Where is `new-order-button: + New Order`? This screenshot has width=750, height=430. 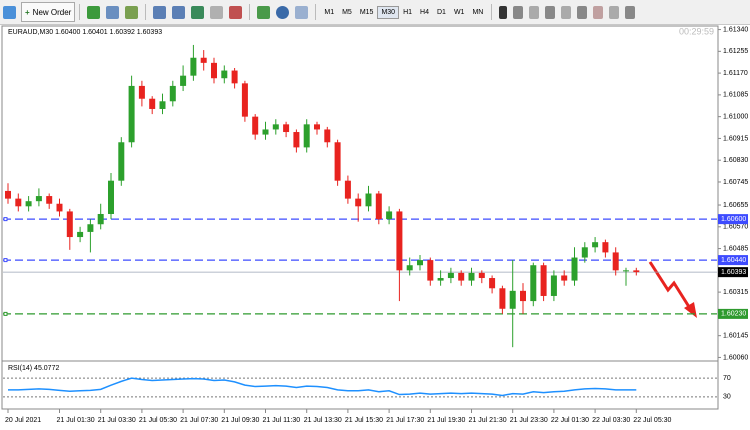 new-order-button: + New Order is located at coordinates (48, 12).